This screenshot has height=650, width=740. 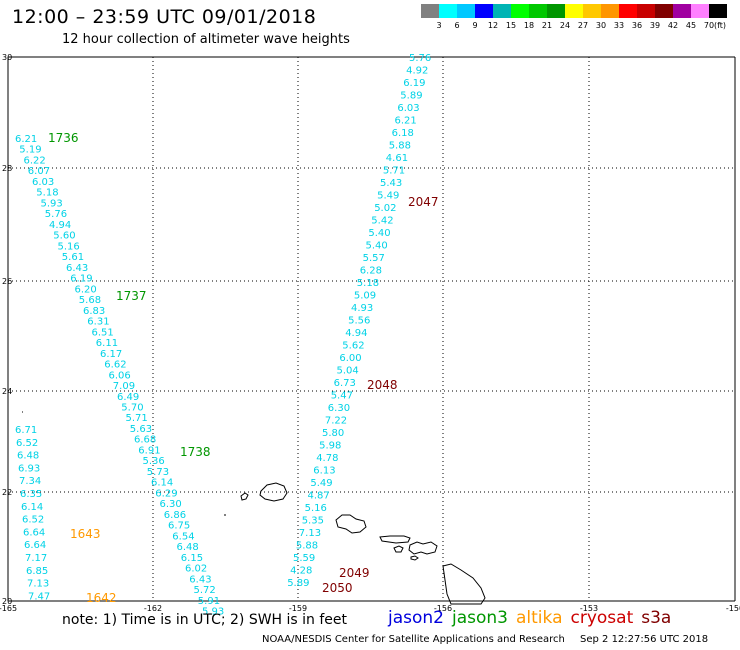 What do you see at coordinates (107, 343) in the screenshot?
I see `wave-height-value: 6.11` at bounding box center [107, 343].